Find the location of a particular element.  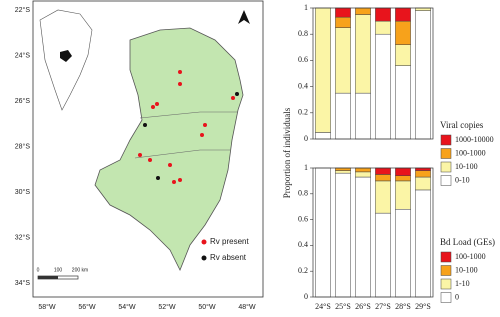

north-arrow is located at coordinates (244, 17).